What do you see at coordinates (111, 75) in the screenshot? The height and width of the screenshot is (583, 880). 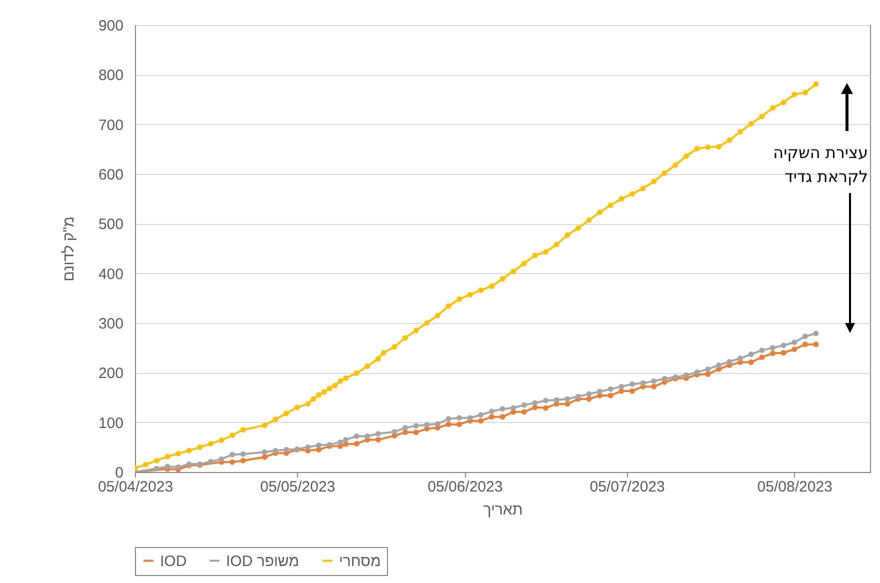 I see `y-tick-label: 800` at bounding box center [111, 75].